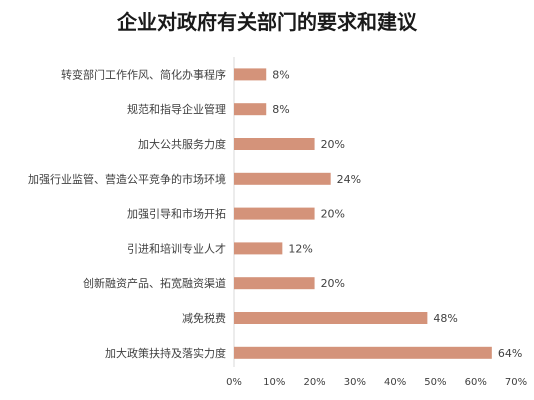 The height and width of the screenshot is (400, 534). I want to click on category-label: 创新融资产品、拓宽融资渠道, so click(154, 283).